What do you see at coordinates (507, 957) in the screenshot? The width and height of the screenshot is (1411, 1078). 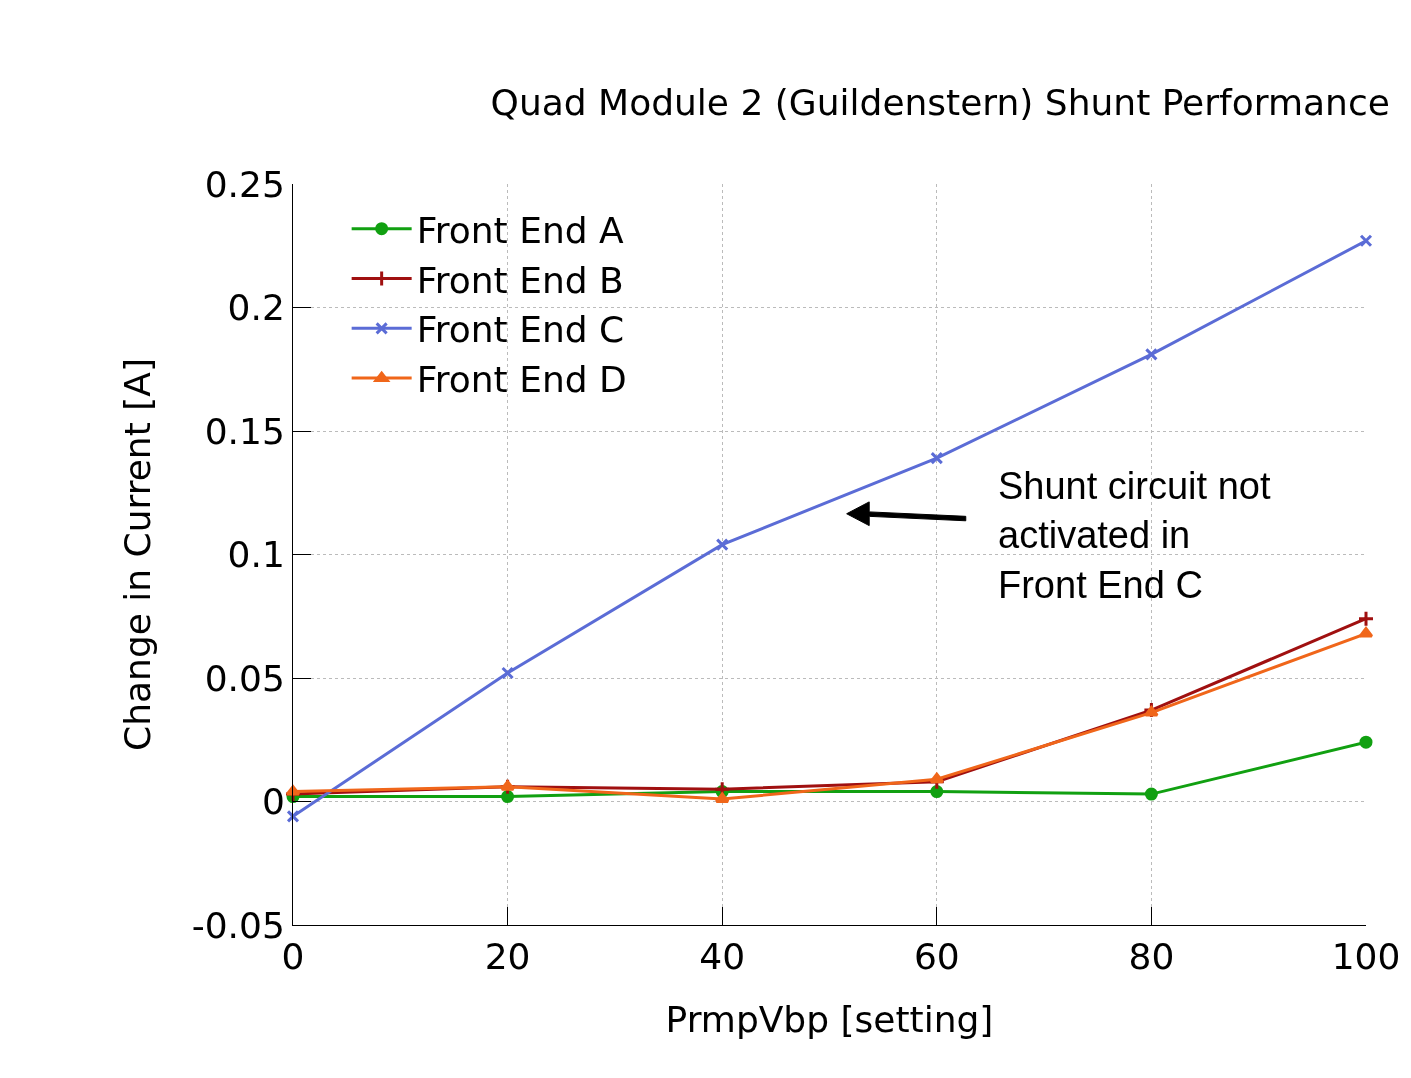 I see `x-tick-label: 20` at bounding box center [507, 957].